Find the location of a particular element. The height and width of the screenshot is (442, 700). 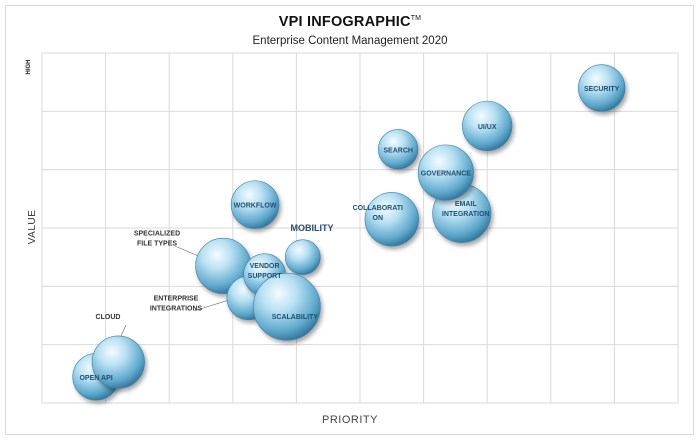

x-axis-label: PRIORITY is located at coordinates (350, 420).